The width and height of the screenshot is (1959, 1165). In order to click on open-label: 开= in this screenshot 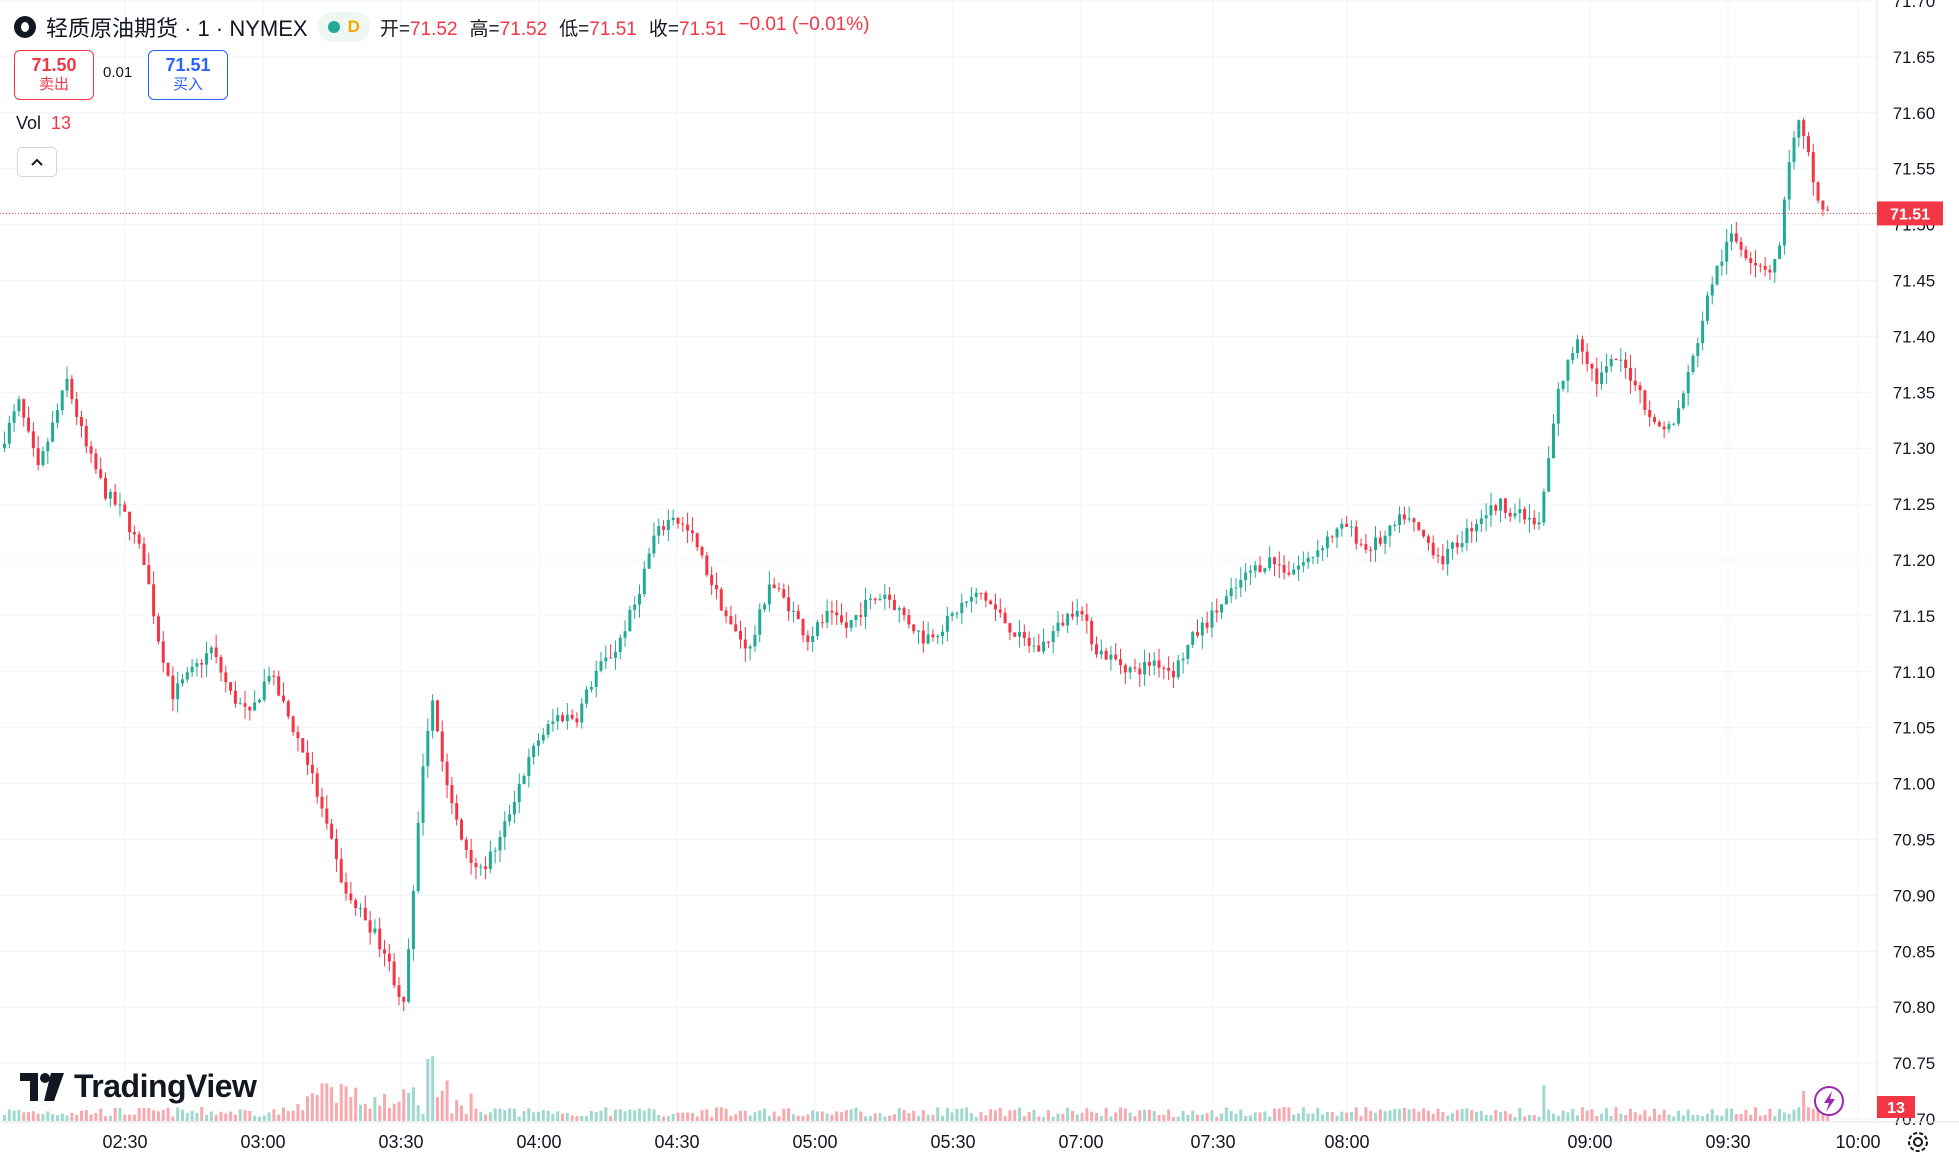, I will do `click(394, 29)`.